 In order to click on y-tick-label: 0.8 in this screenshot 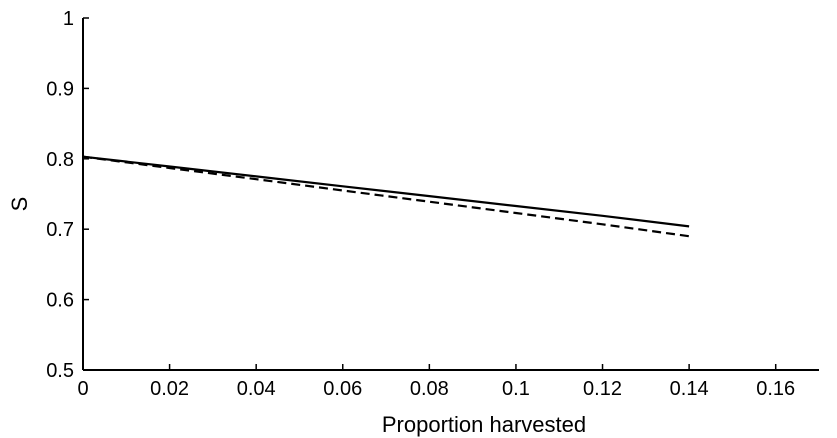, I will do `click(60, 160)`.